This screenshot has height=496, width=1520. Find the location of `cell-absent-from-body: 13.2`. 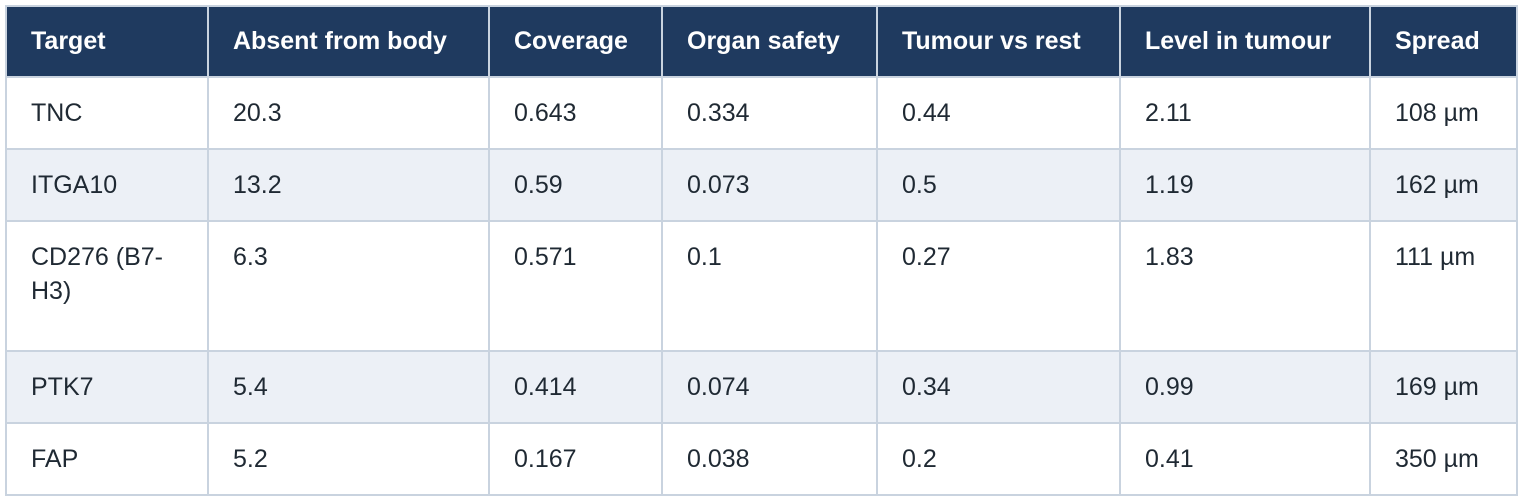

cell-absent-from-body: 13.2 is located at coordinates (348, 185).